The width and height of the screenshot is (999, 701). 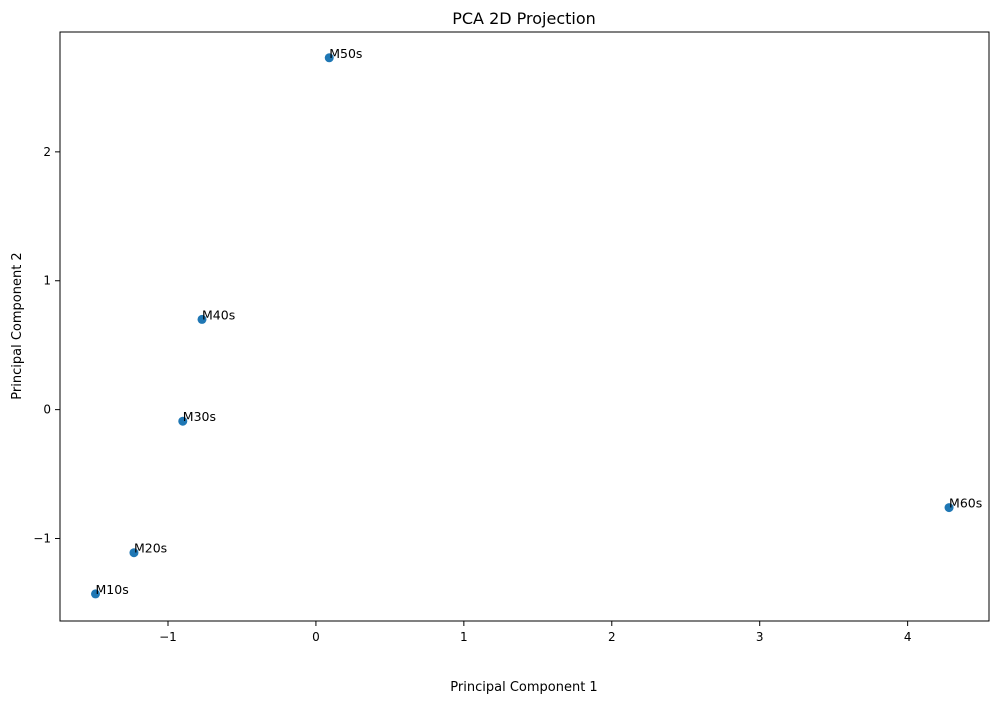 What do you see at coordinates (612, 637) in the screenshot?
I see `x-tick-label: 2` at bounding box center [612, 637].